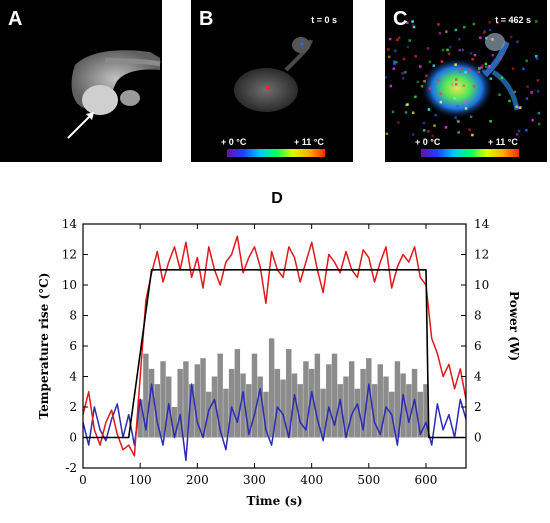 The width and height of the screenshot is (550, 523). I want to click on panel-c-colorbar-min: + 0 °C, so click(428, 142).